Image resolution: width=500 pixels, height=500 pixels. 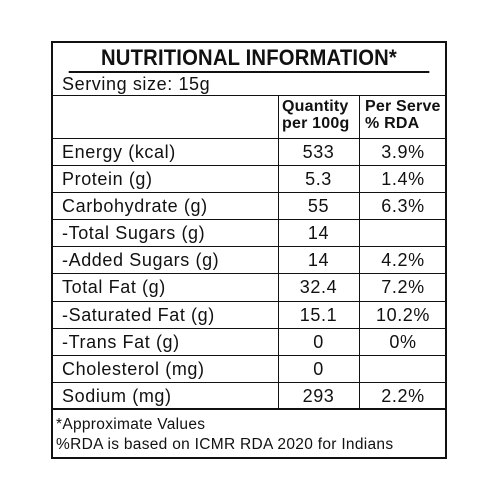 I want to click on table-row: Sodium (mg) 293 2.2%, so click(x=249, y=396).